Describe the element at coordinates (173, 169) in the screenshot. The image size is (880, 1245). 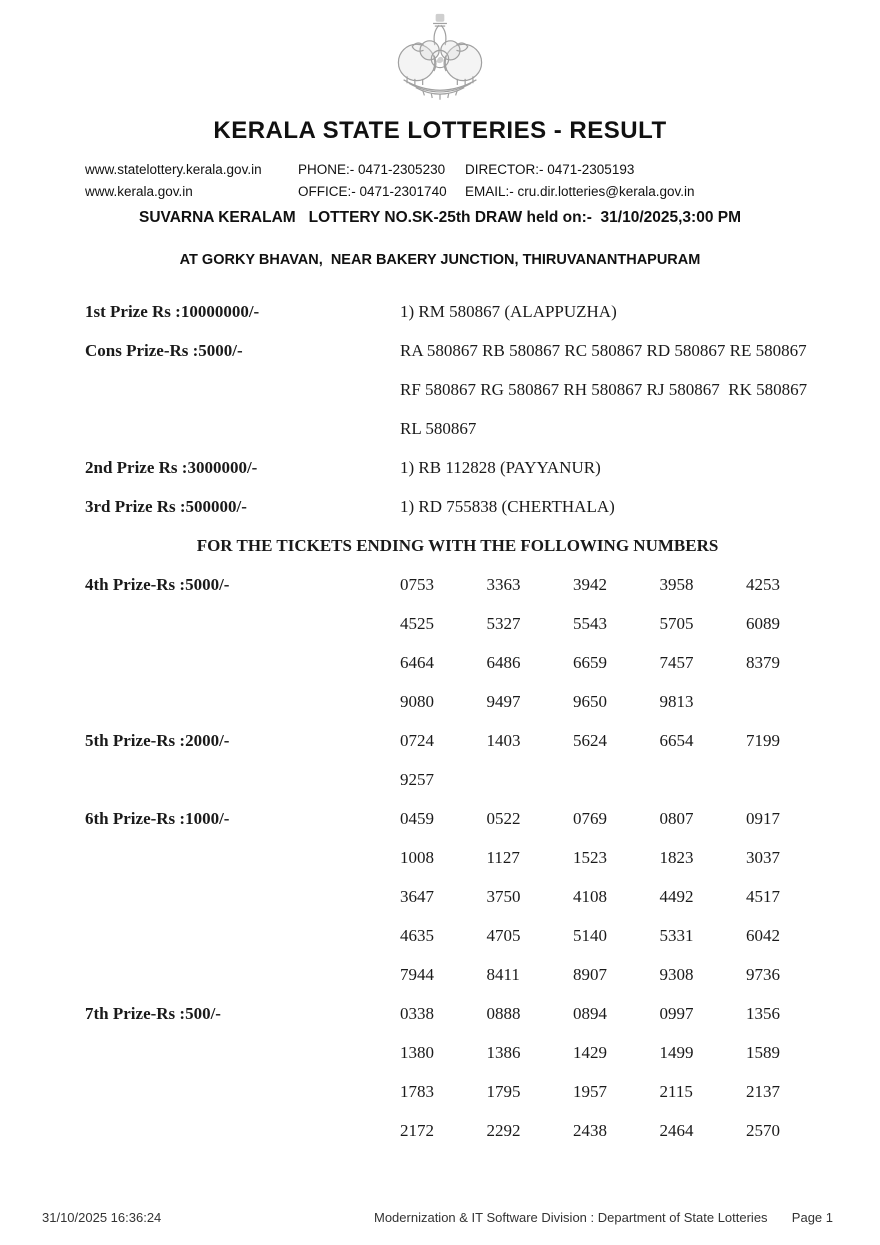
I see `website-statelottery: www.statelottery.kerala.gov.in` at that location.